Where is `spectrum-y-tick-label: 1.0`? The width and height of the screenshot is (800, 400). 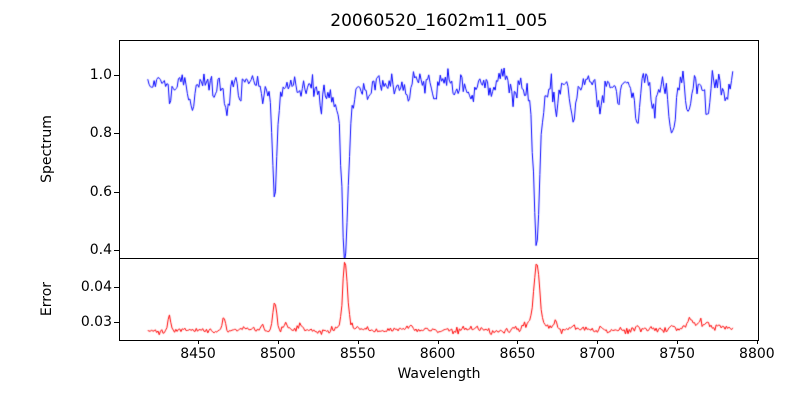
spectrum-y-tick-label: 1.0 is located at coordinates (100, 74).